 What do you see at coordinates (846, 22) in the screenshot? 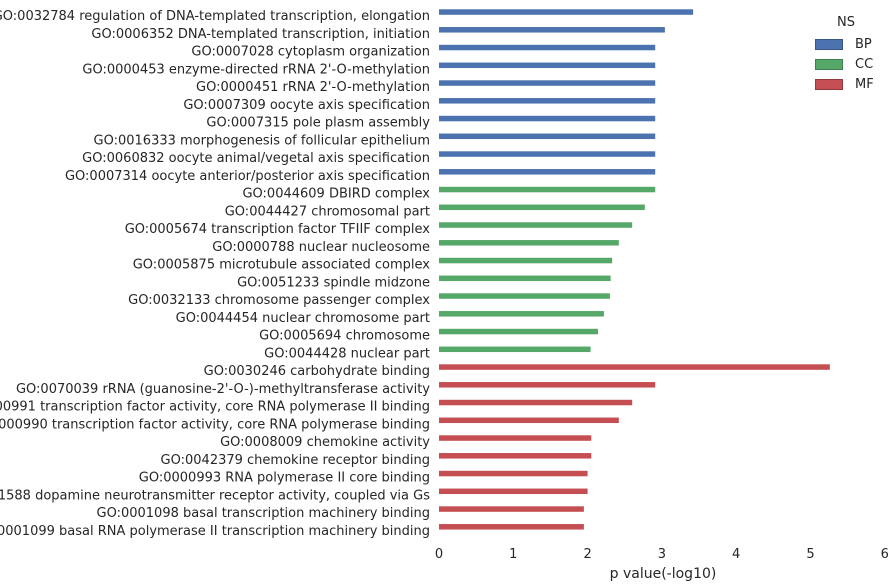
I see `legend-title: NS` at bounding box center [846, 22].